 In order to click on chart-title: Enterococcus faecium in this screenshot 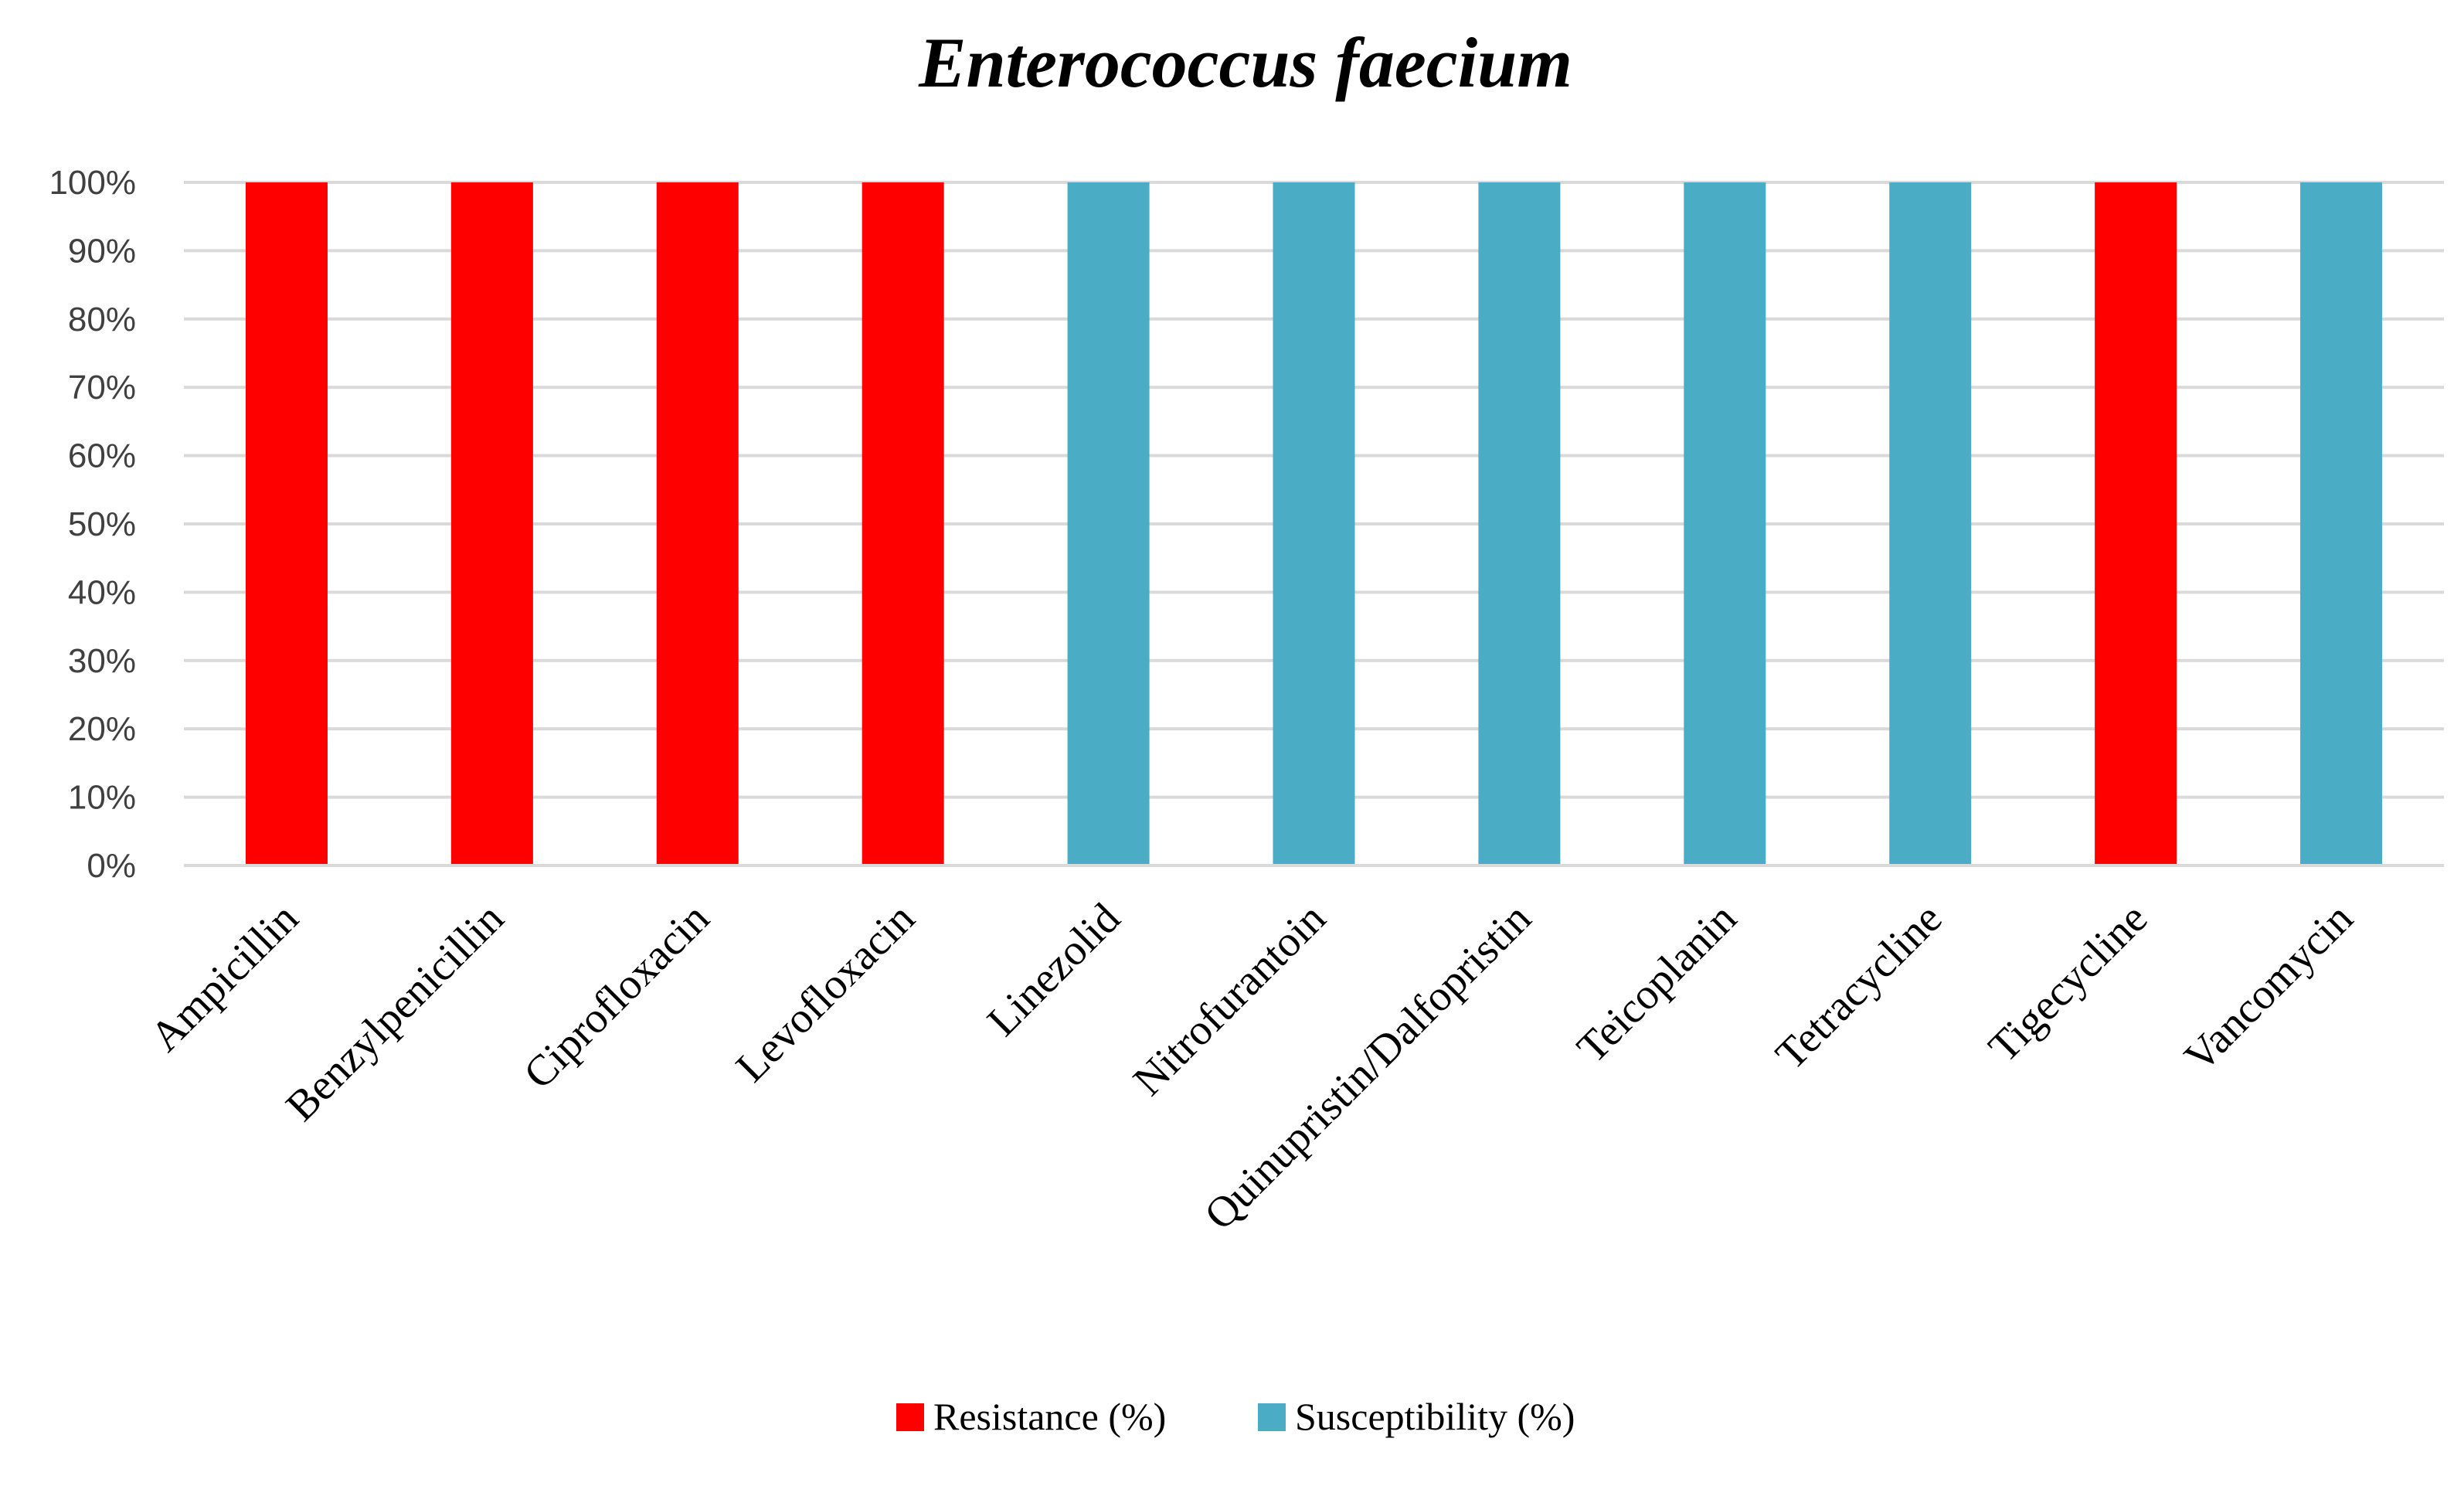, I will do `click(1245, 62)`.